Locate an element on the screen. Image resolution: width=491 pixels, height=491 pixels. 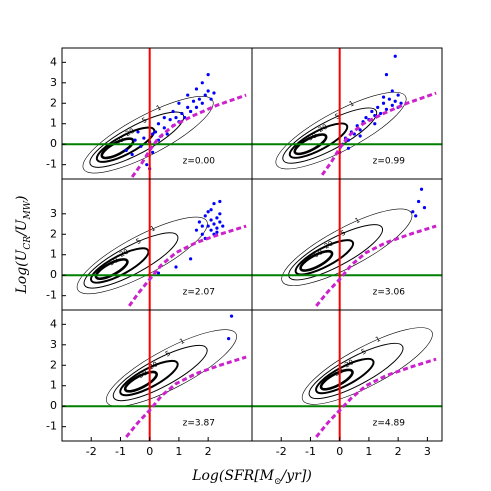
label-part: ⊙ is located at coordinates (278, 482).